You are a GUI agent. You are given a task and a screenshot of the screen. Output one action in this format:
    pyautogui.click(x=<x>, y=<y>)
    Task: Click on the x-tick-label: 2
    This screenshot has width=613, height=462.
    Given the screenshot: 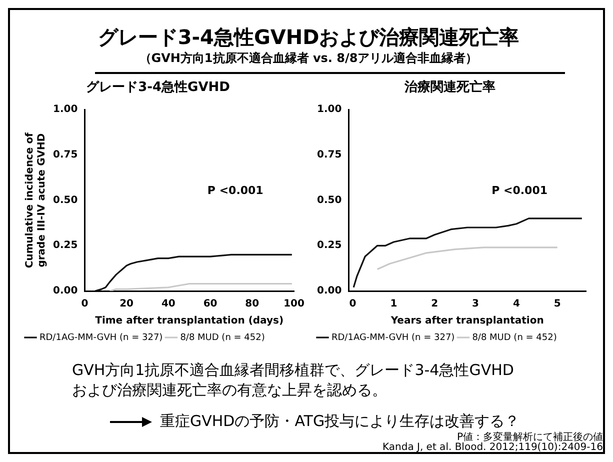 What is the action you would take?
    pyautogui.click(x=434, y=304)
    